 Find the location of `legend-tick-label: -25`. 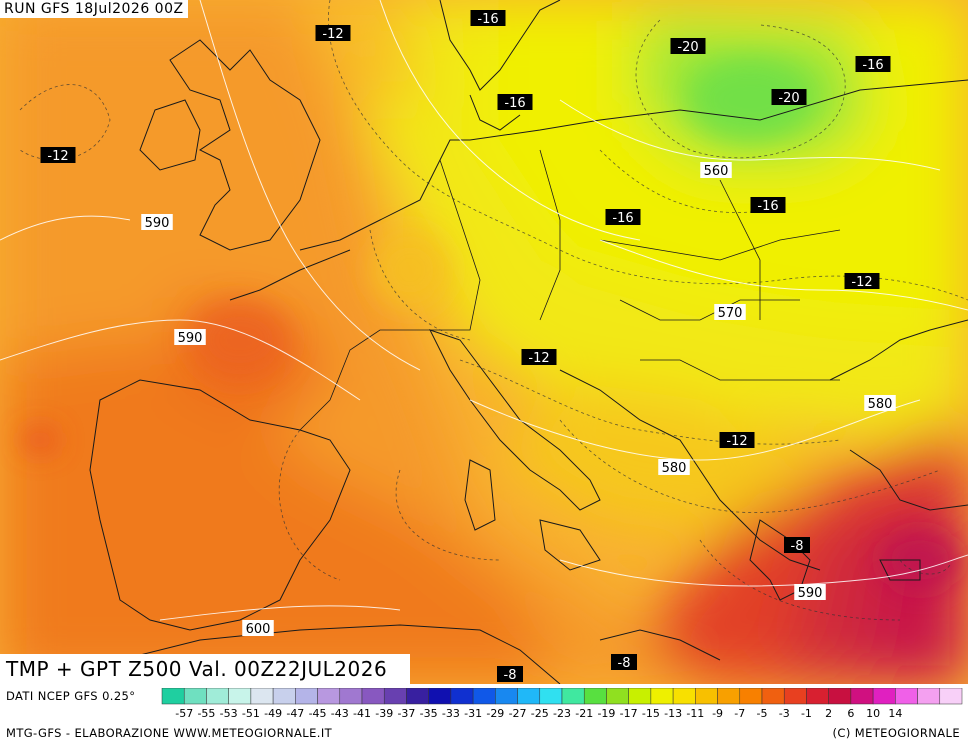

legend-tick-label: -25 is located at coordinates (540, 713).